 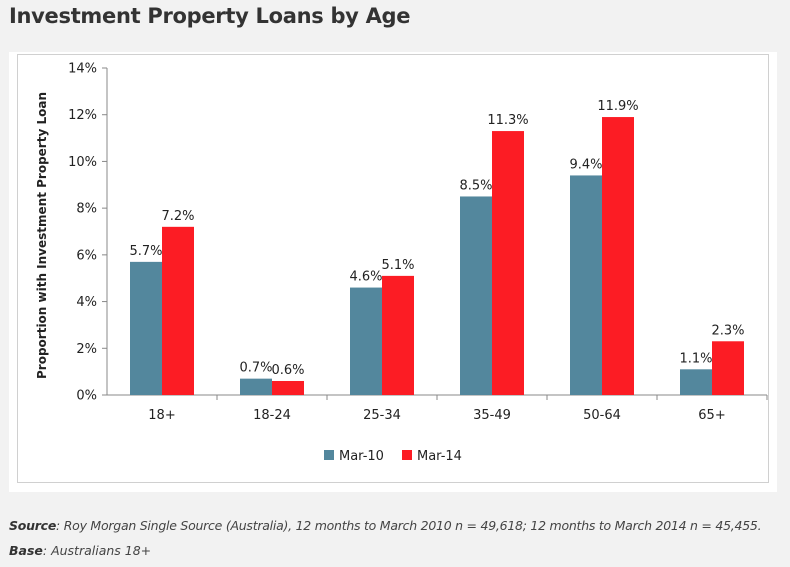 What do you see at coordinates (161, 415) in the screenshot?
I see `x-tick-label: 18+` at bounding box center [161, 415].